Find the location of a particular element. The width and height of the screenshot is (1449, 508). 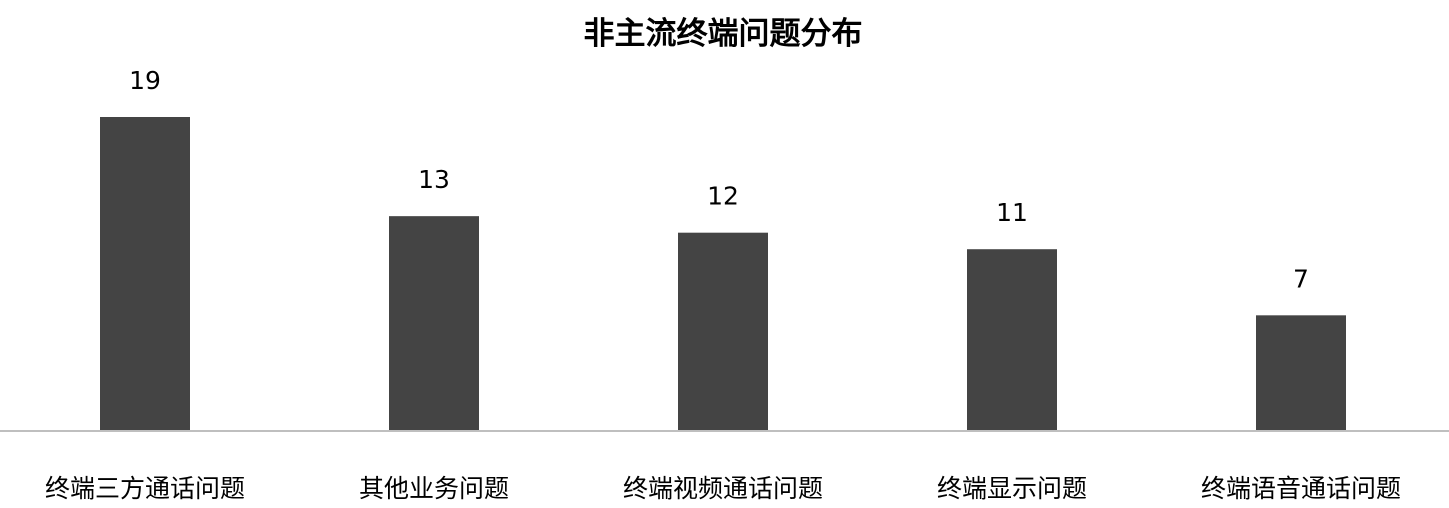

category-label: 终端三方通话问题 is located at coordinates (145, 488).